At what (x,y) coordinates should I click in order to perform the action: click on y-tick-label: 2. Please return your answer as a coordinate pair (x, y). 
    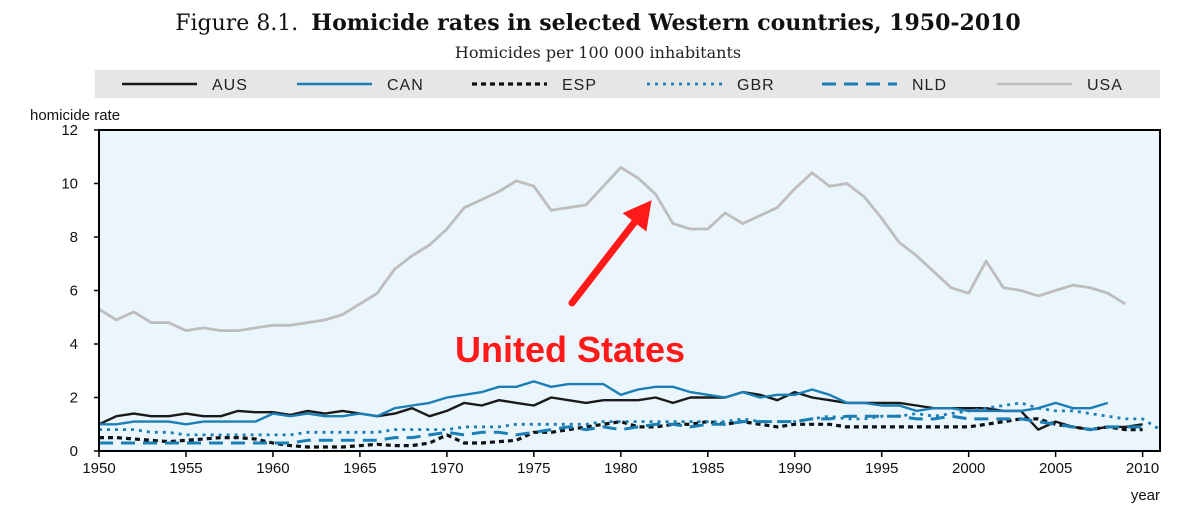
    Looking at the image, I should click on (74, 398).